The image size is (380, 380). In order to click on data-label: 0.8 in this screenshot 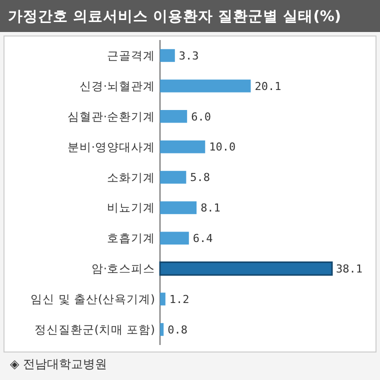, I will do `click(178, 329)`.